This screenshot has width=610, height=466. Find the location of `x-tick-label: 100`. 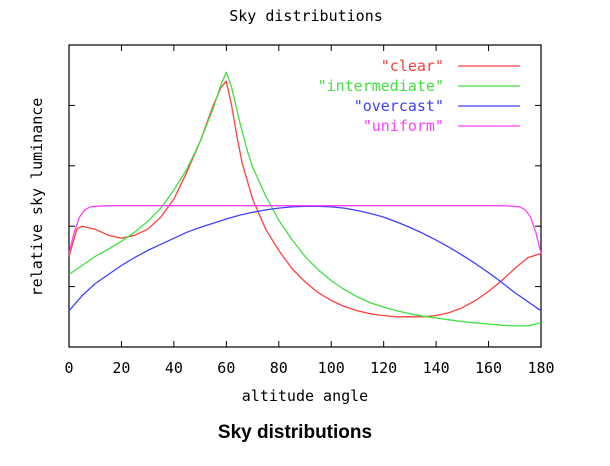

x-tick-label: 100 is located at coordinates (331, 368).